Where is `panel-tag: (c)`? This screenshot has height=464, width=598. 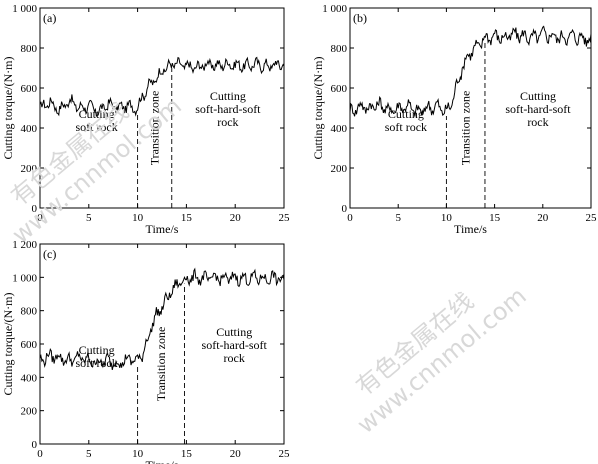
panel-tag: (c) is located at coordinates (49, 254).